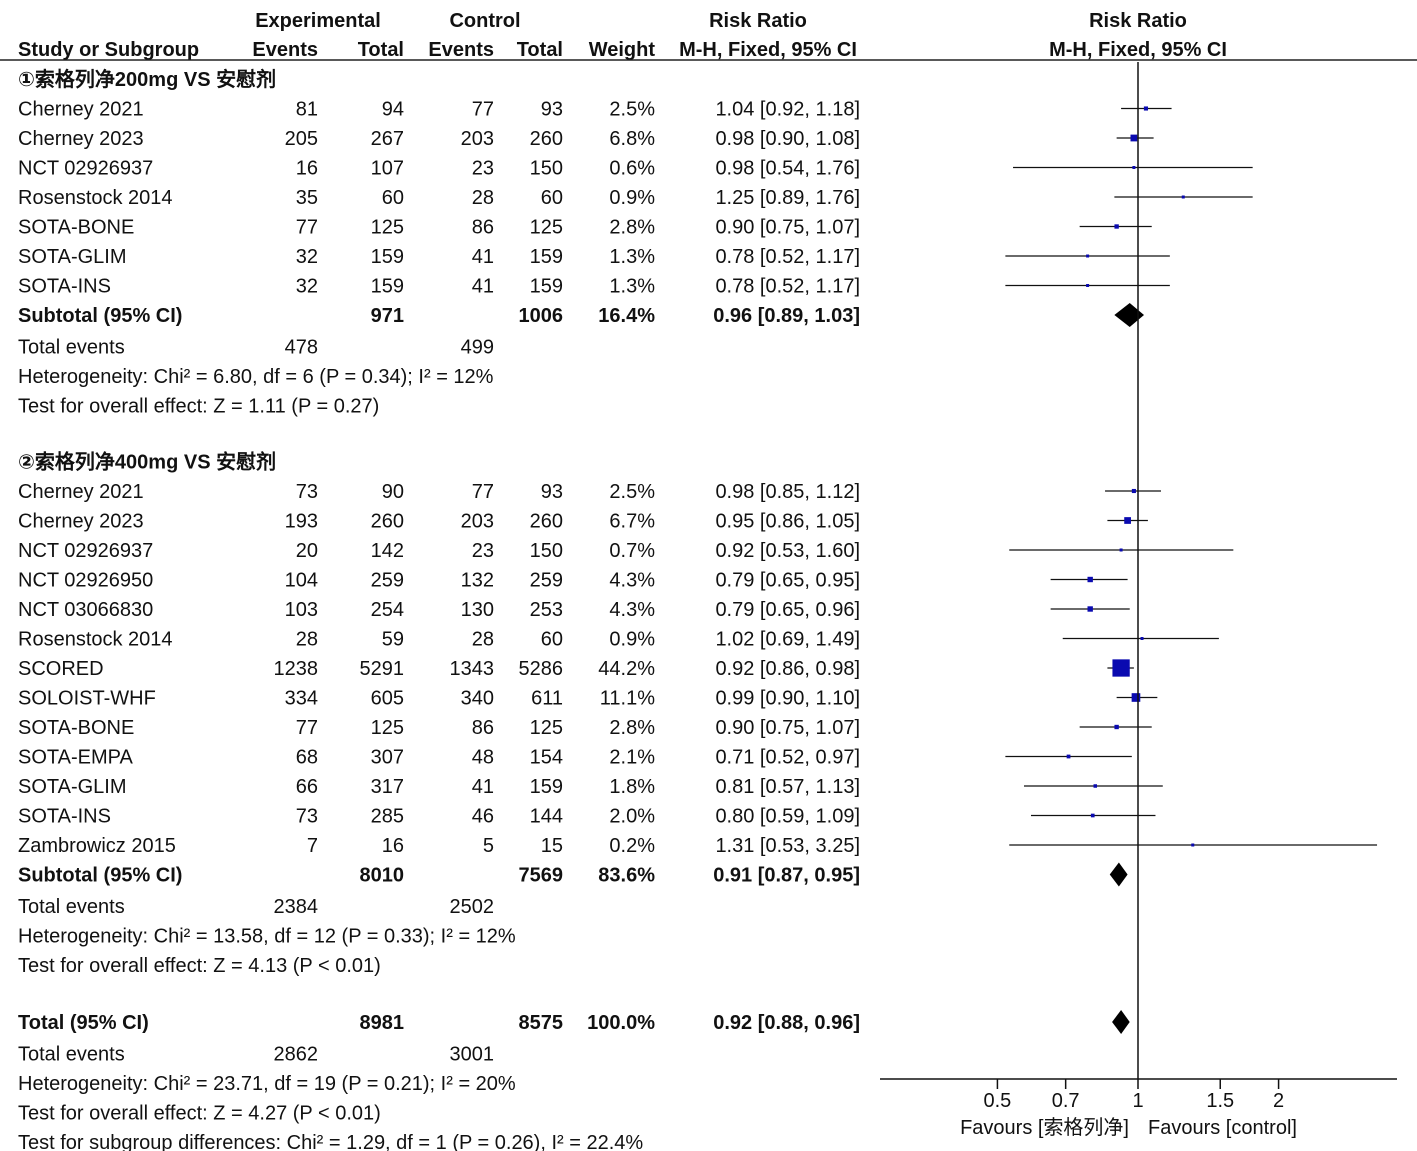  What do you see at coordinates (387, 787) in the screenshot?
I see `exp-total: 317` at bounding box center [387, 787].